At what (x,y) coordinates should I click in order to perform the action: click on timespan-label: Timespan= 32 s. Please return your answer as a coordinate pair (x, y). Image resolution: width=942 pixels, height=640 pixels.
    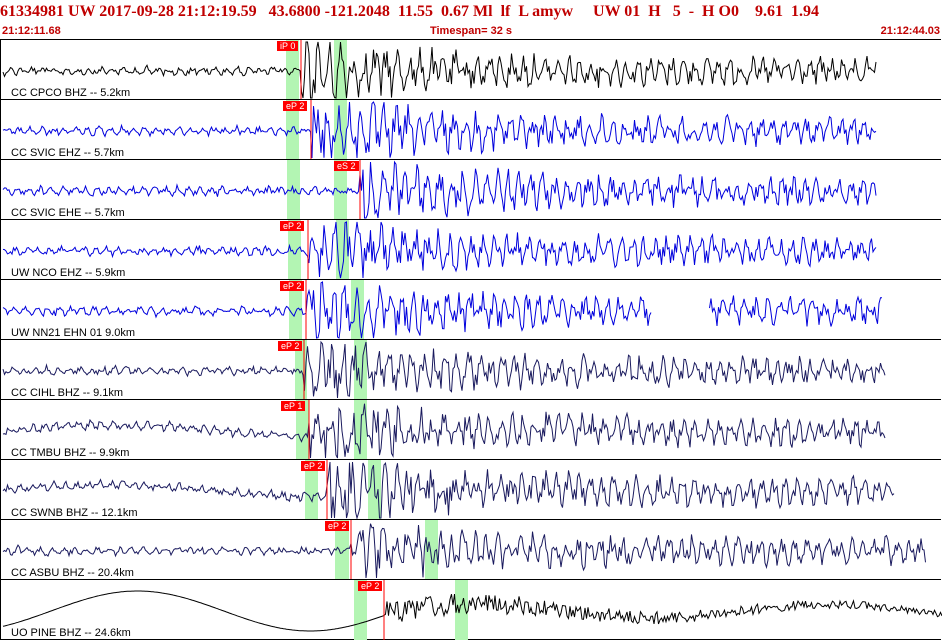
    Looking at the image, I should click on (471, 31).